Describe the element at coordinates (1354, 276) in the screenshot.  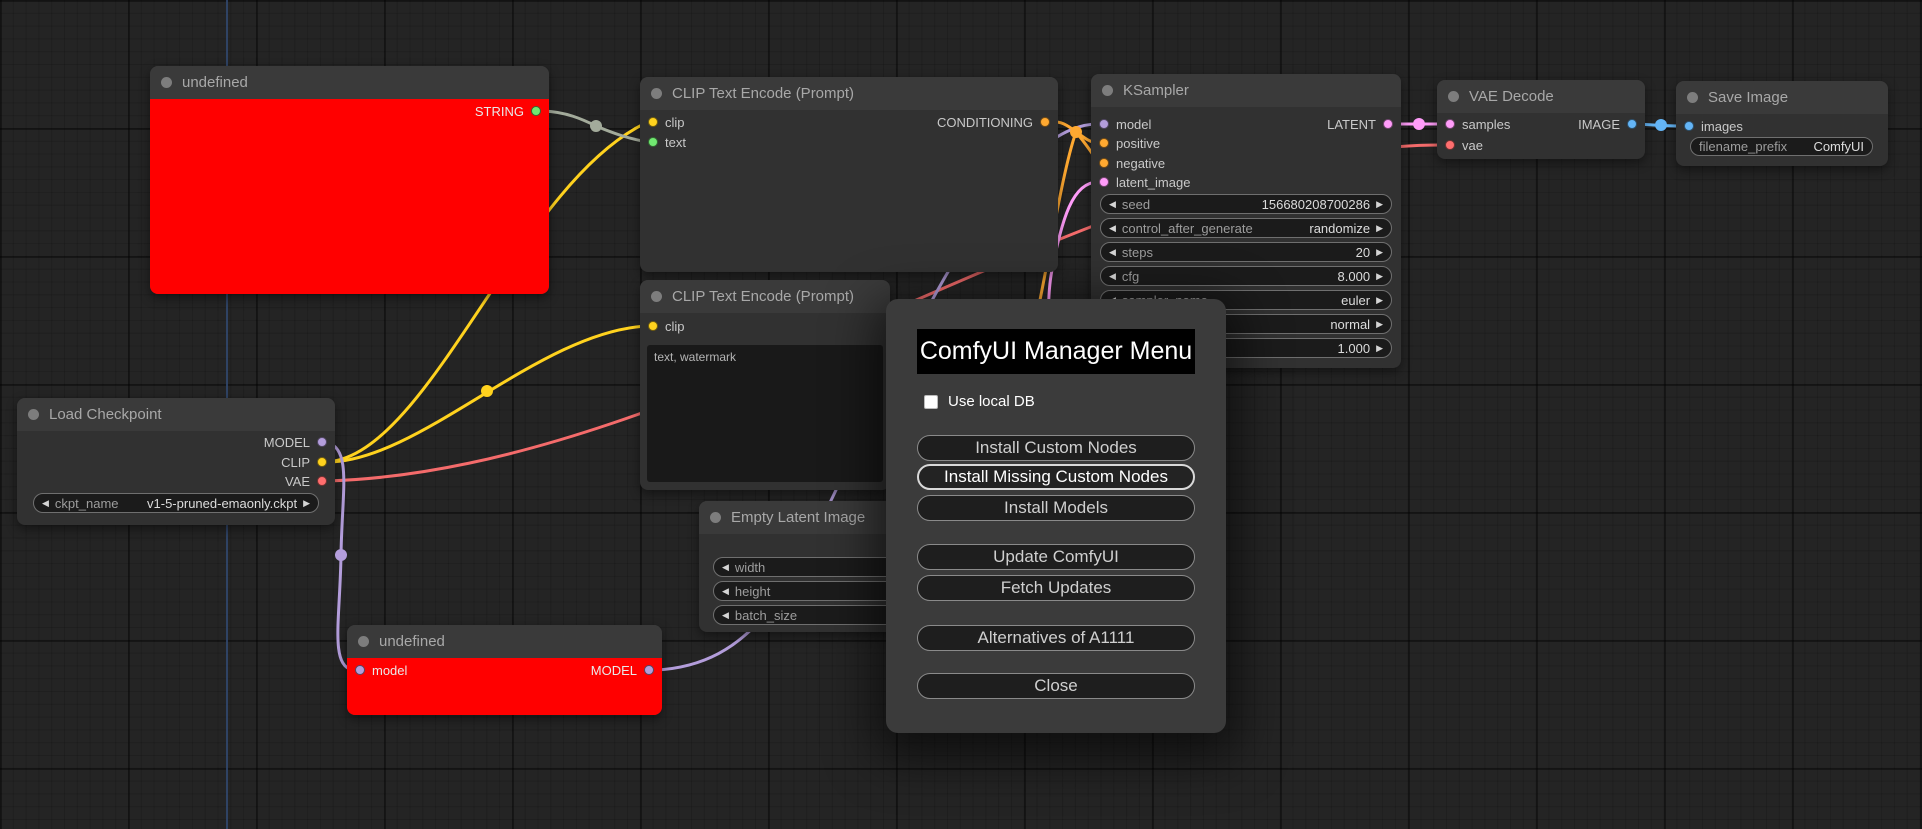
I see `widget-value: 8.000` at that location.